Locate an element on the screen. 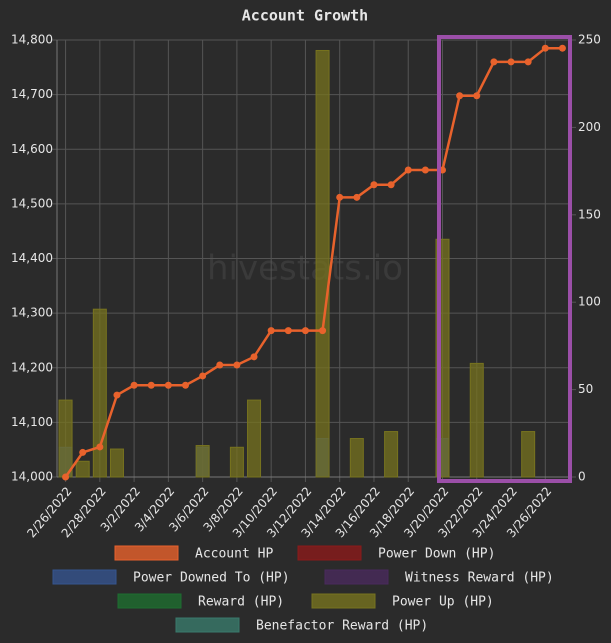  y2-tick-label: 200 is located at coordinates (589, 127).